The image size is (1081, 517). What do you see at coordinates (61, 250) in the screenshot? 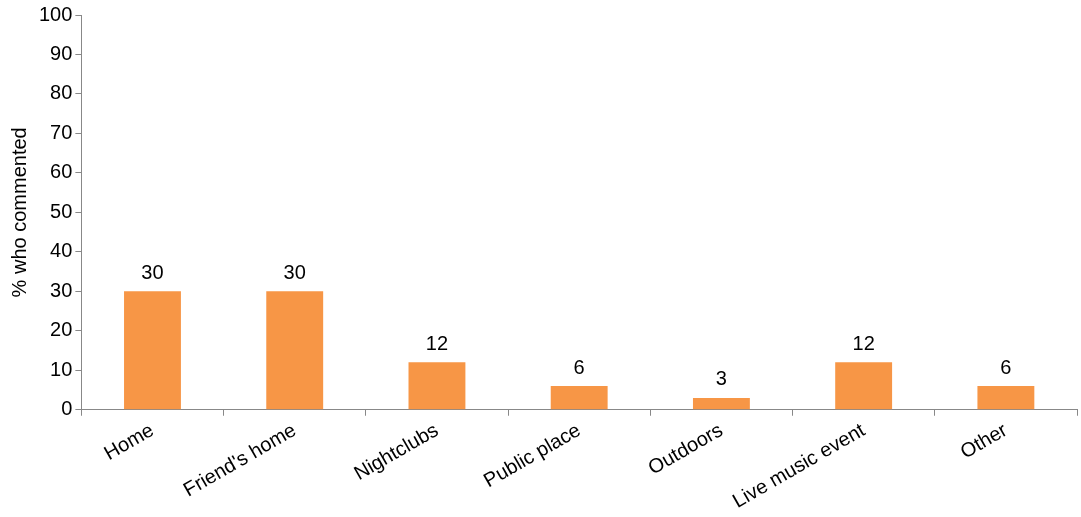
I see `y-tick-label: 40` at bounding box center [61, 250].